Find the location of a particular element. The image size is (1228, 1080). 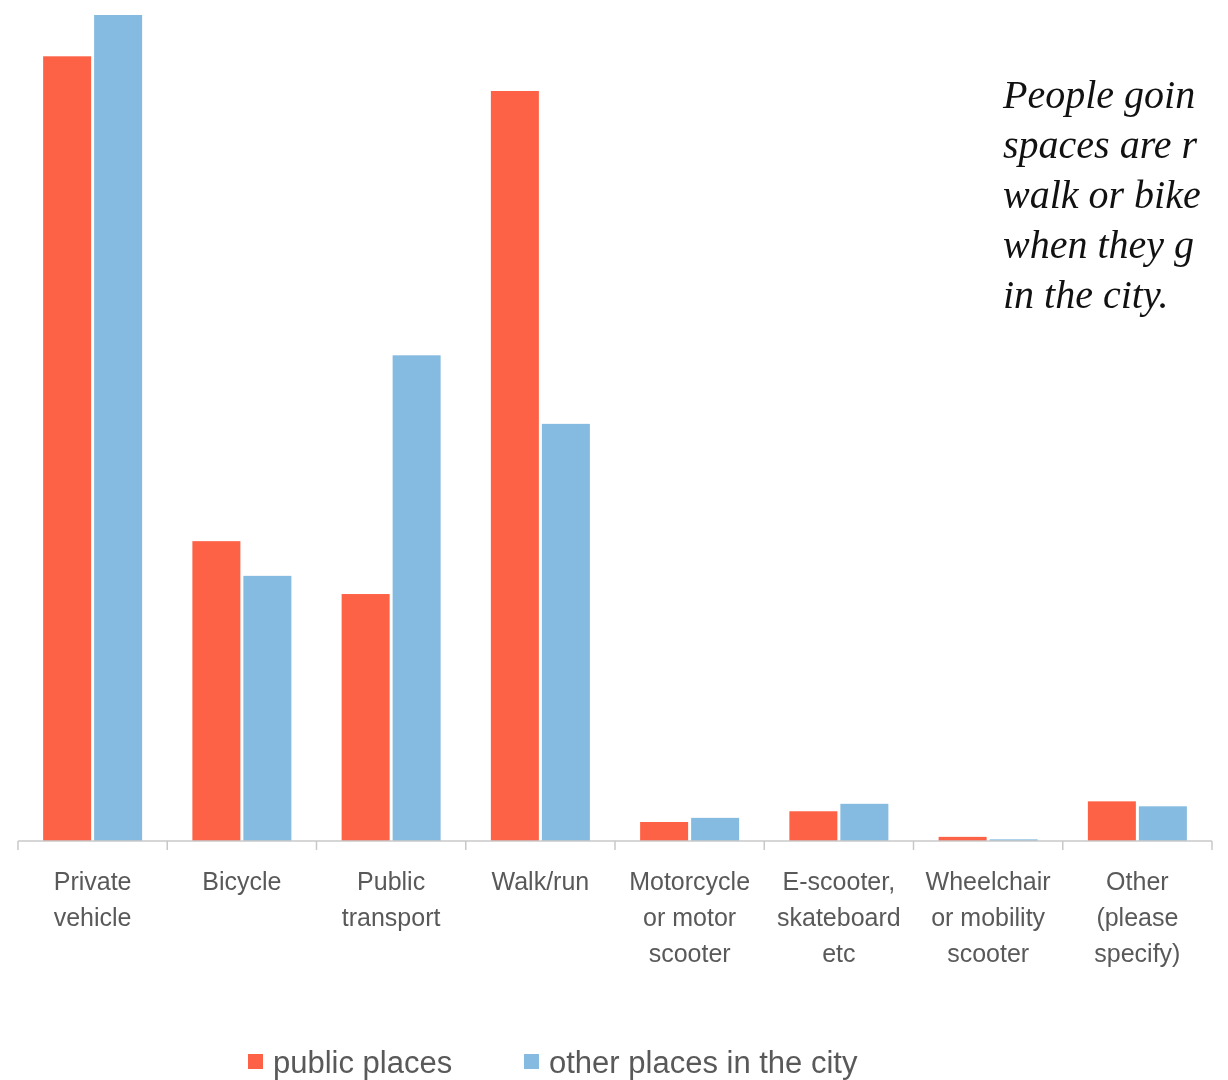

x-tick-label: Wheelchair or mobility scooter is located at coordinates (988, 917).